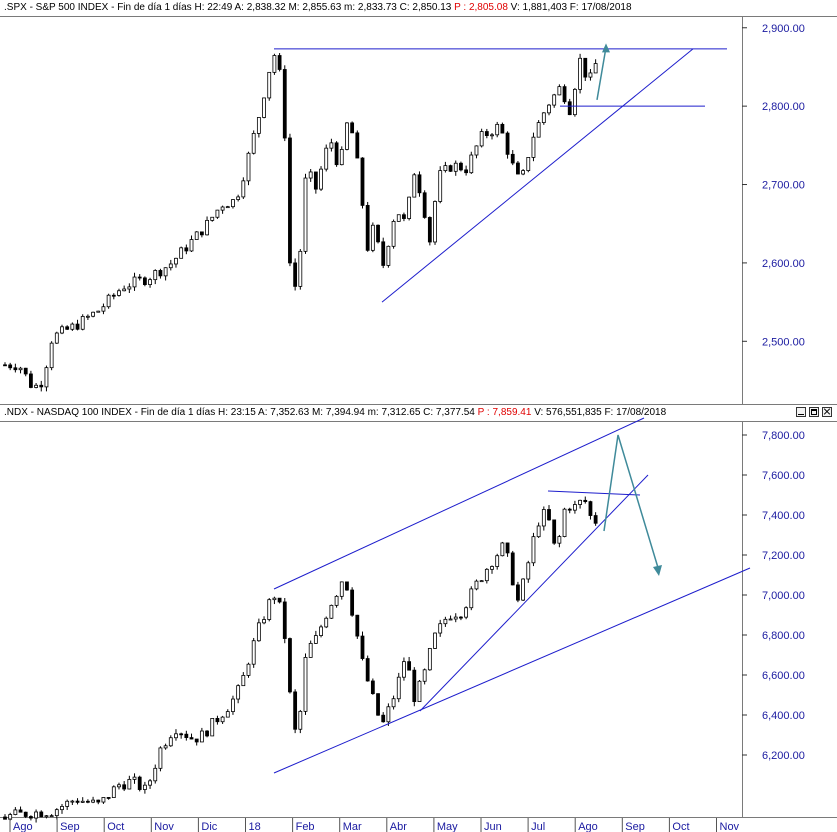 Image resolution: width=837 pixels, height=832 pixels. What do you see at coordinates (398, 826) in the screenshot?
I see `time-tick-label: Abr` at bounding box center [398, 826].